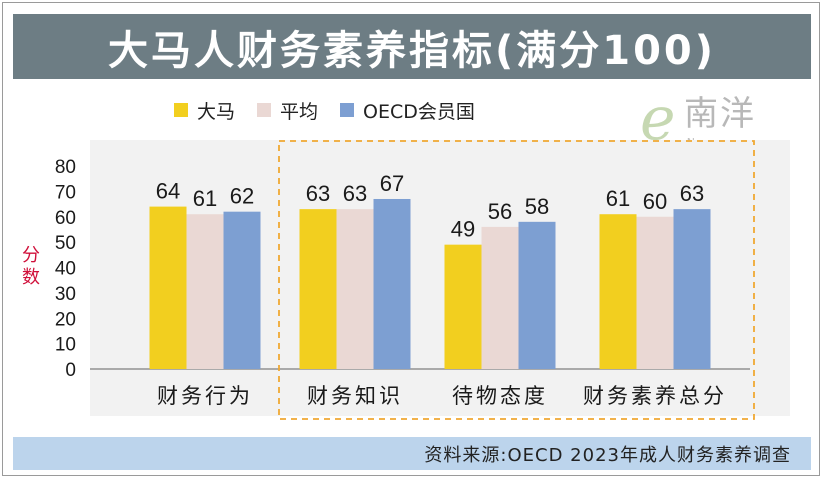 This screenshot has width=824, height=480. I want to click on legend-item-malaysia: 大马, so click(204, 110).